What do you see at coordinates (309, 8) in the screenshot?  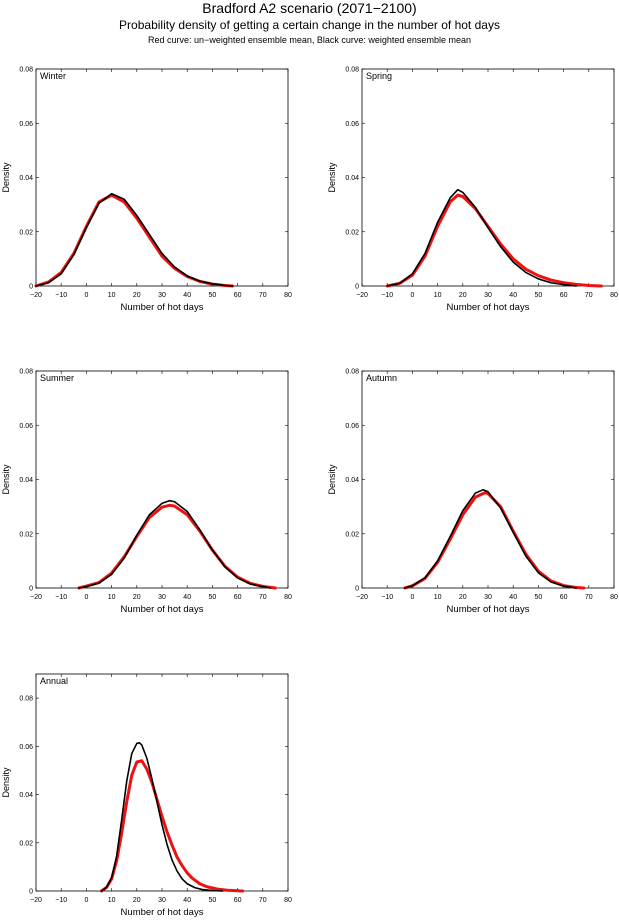 I see `figure-title: Bradford A2 scenario (2071−2100)` at bounding box center [309, 8].